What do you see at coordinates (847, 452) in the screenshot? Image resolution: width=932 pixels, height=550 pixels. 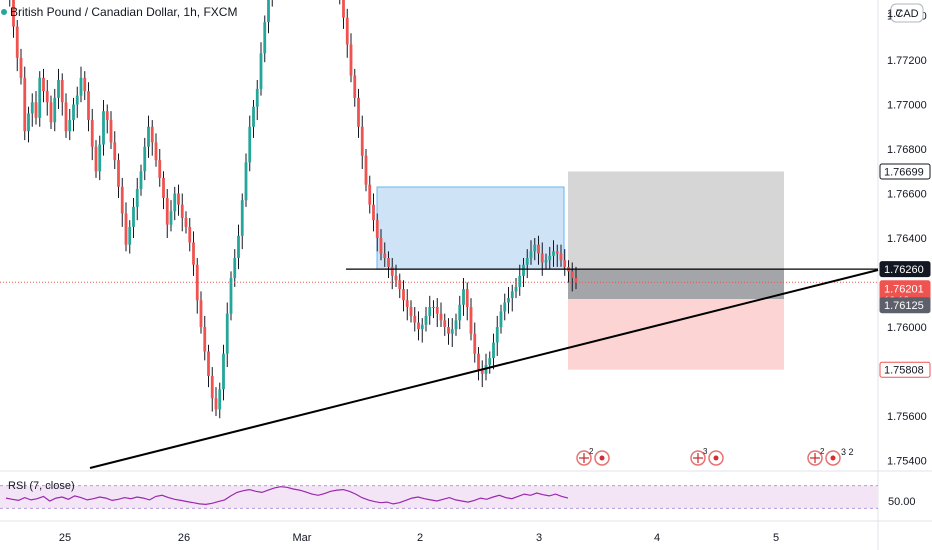 I see `event-extra-count: 3 2` at bounding box center [847, 452].